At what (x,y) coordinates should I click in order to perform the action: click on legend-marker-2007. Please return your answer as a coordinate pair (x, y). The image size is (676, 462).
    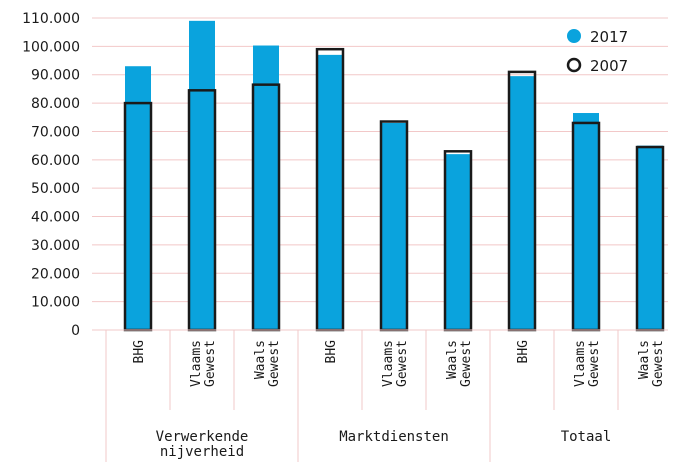
    Looking at the image, I should click on (574, 65).